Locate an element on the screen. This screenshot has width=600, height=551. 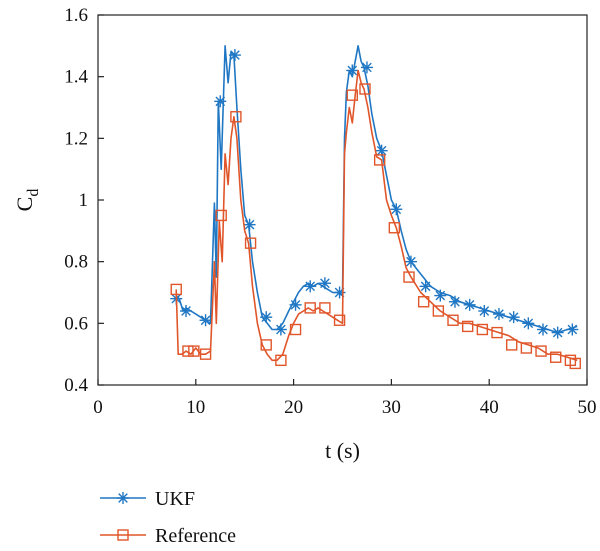
legend: UKF Reference is located at coordinates (168, 517).